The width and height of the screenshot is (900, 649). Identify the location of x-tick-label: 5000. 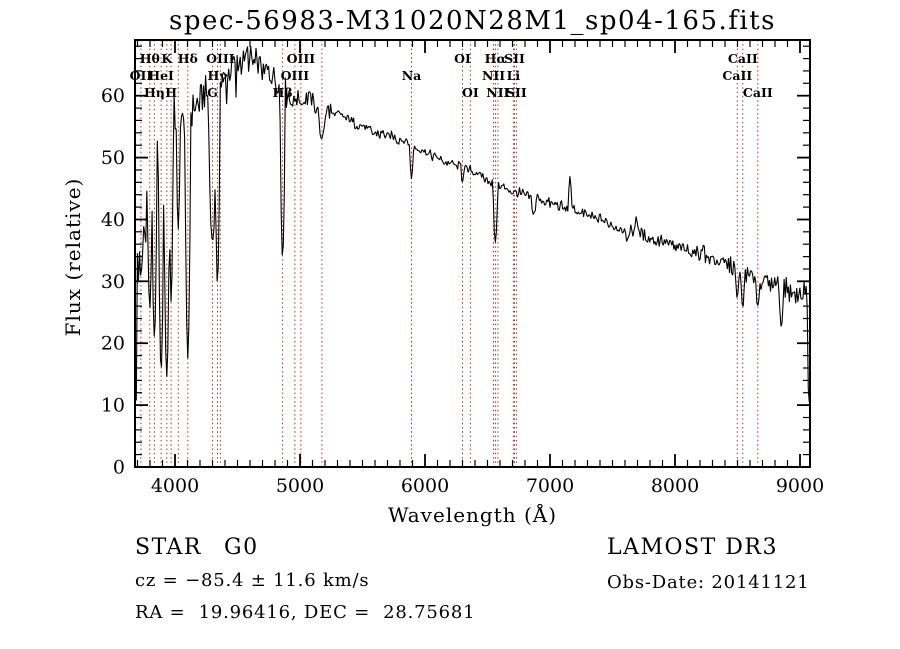
(300, 486).